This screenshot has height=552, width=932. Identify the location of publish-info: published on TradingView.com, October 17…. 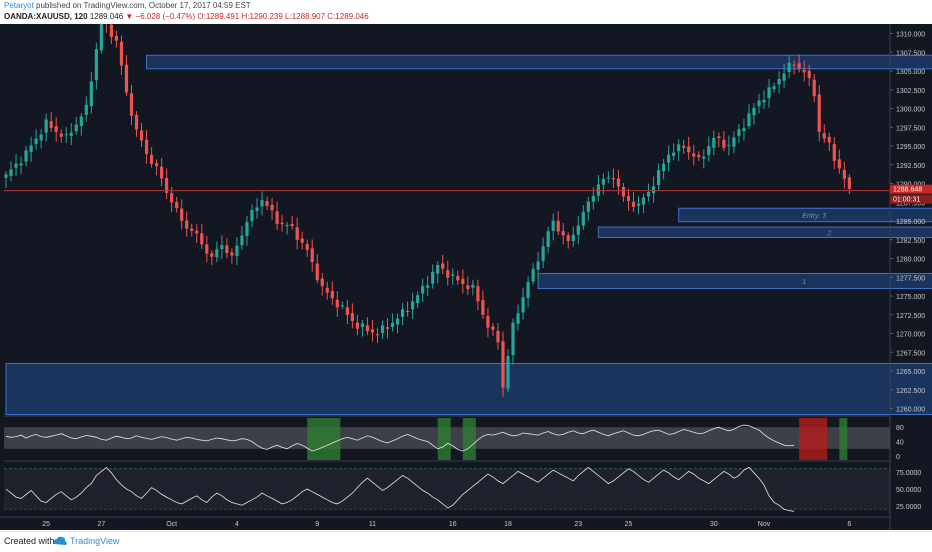
(143, 5).